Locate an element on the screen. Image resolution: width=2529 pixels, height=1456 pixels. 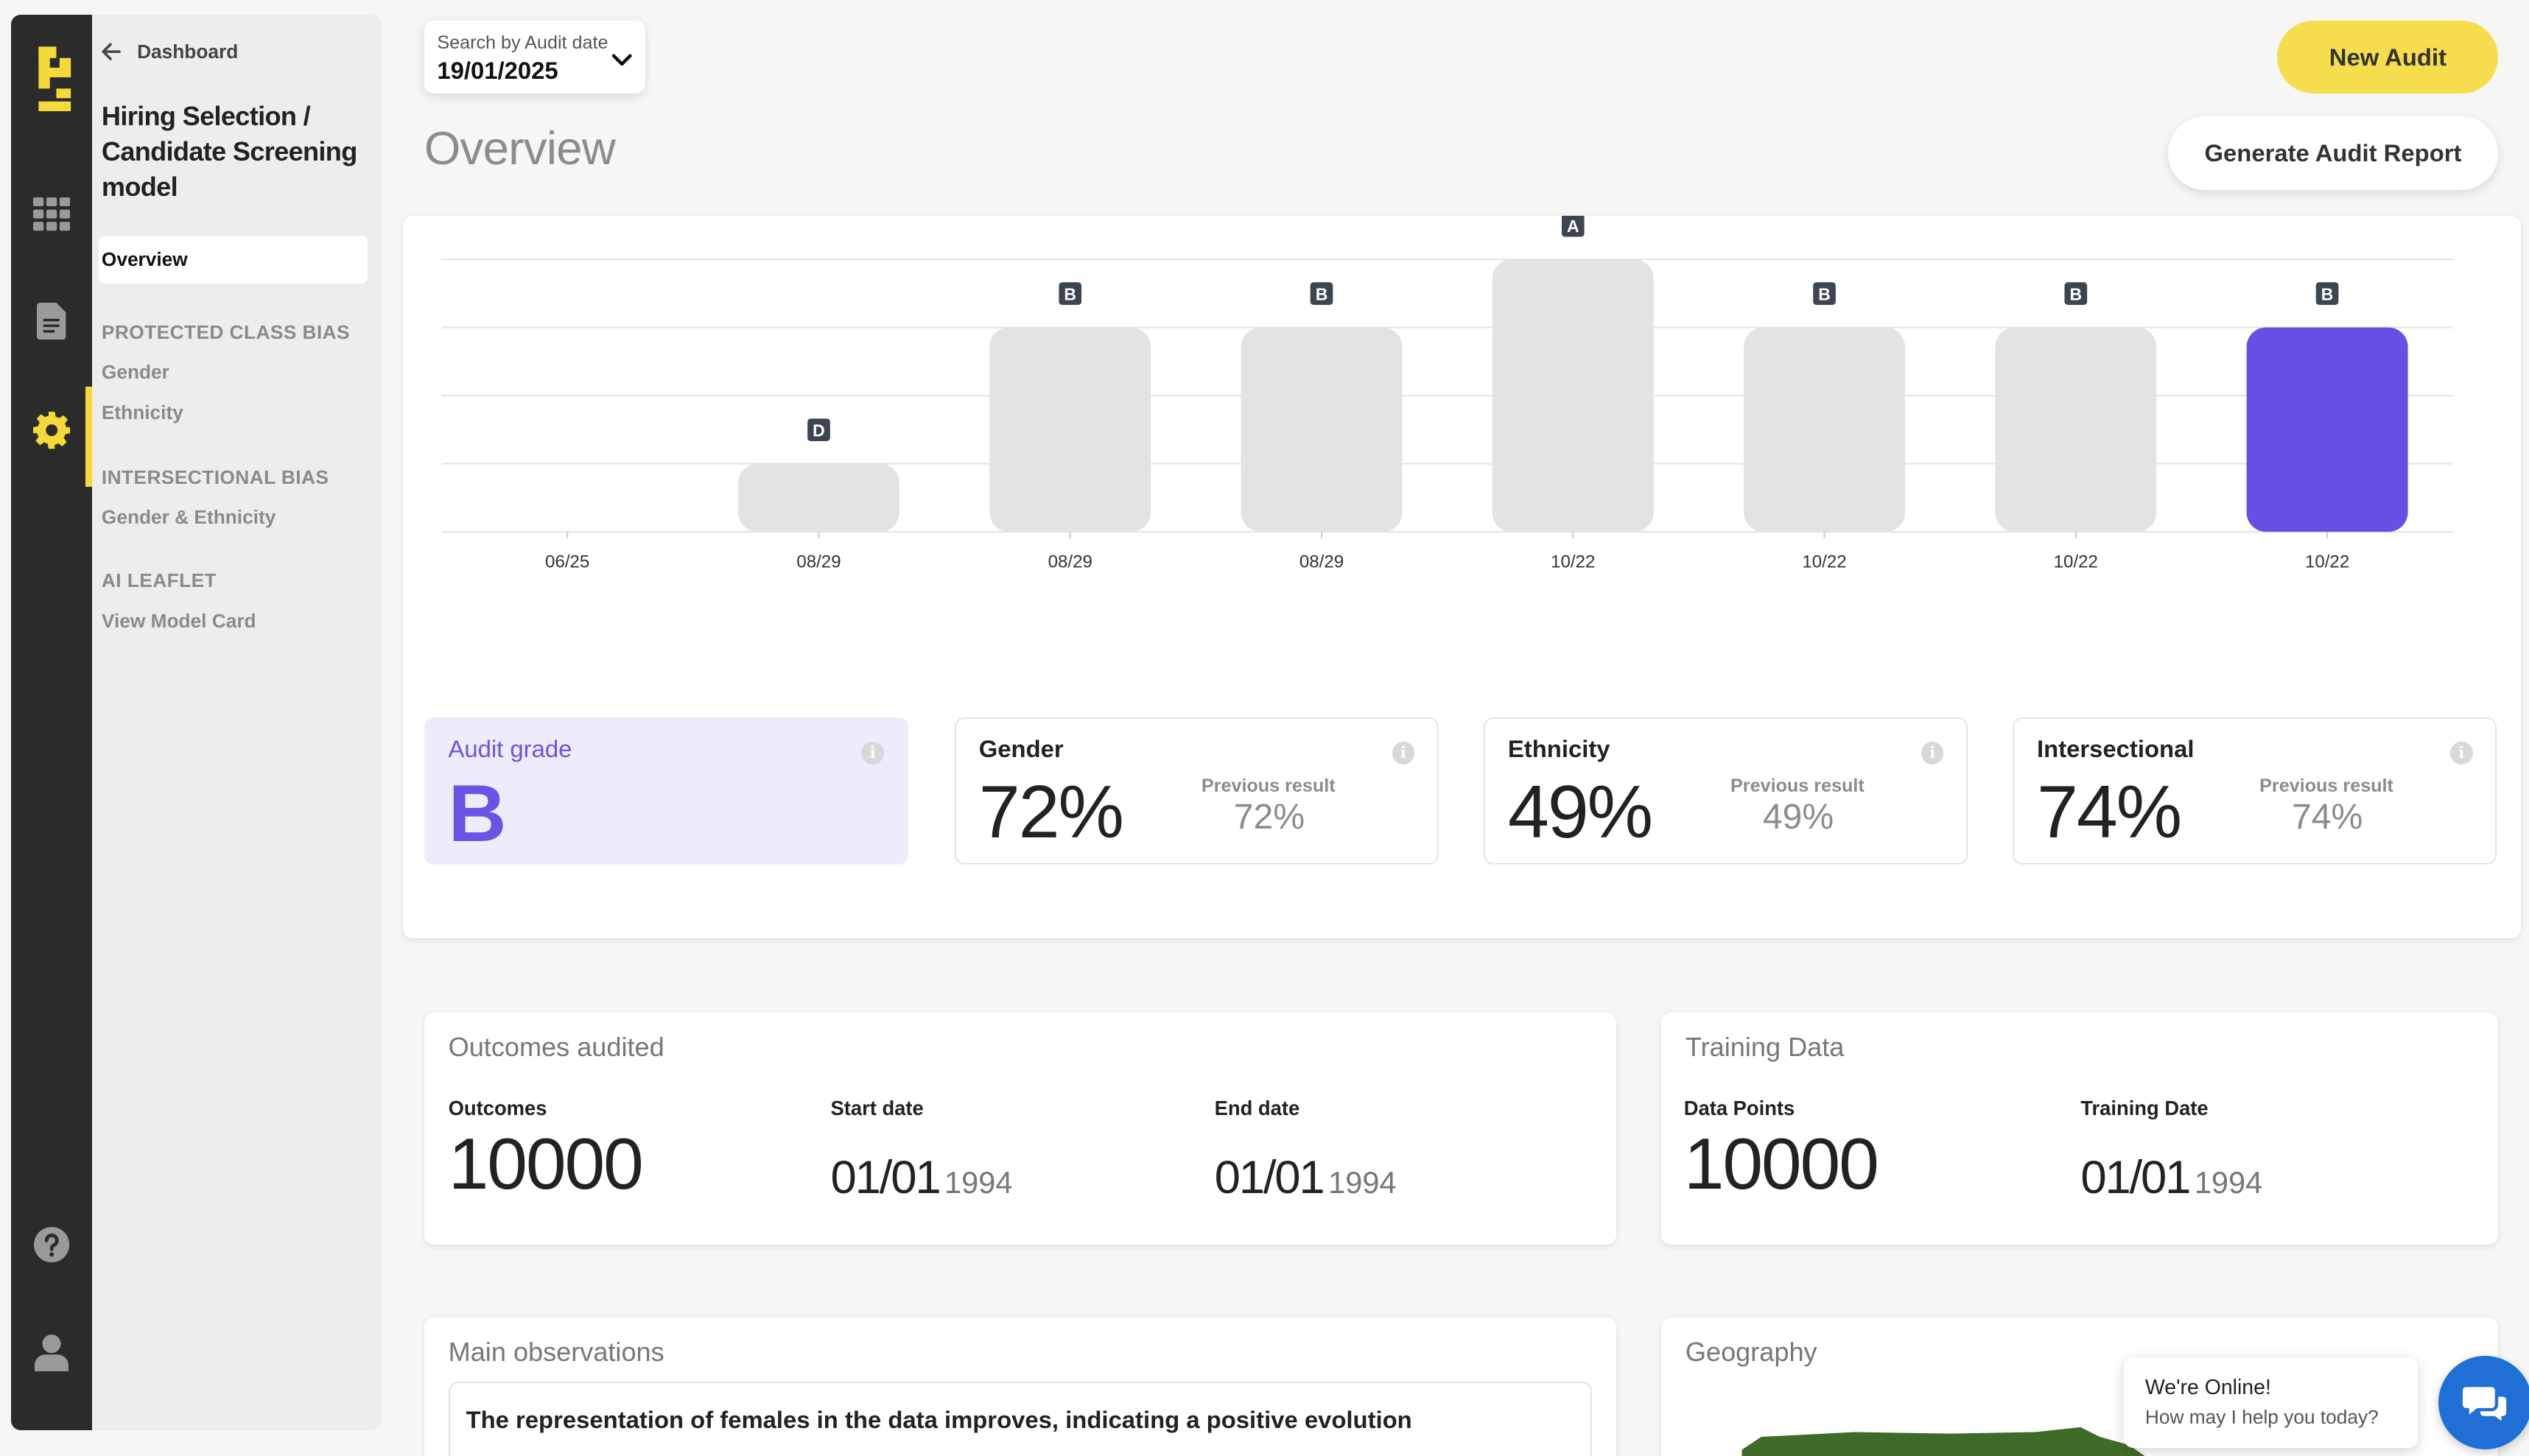
audit-date-value: 19/01/2025 is located at coordinates (498, 70).